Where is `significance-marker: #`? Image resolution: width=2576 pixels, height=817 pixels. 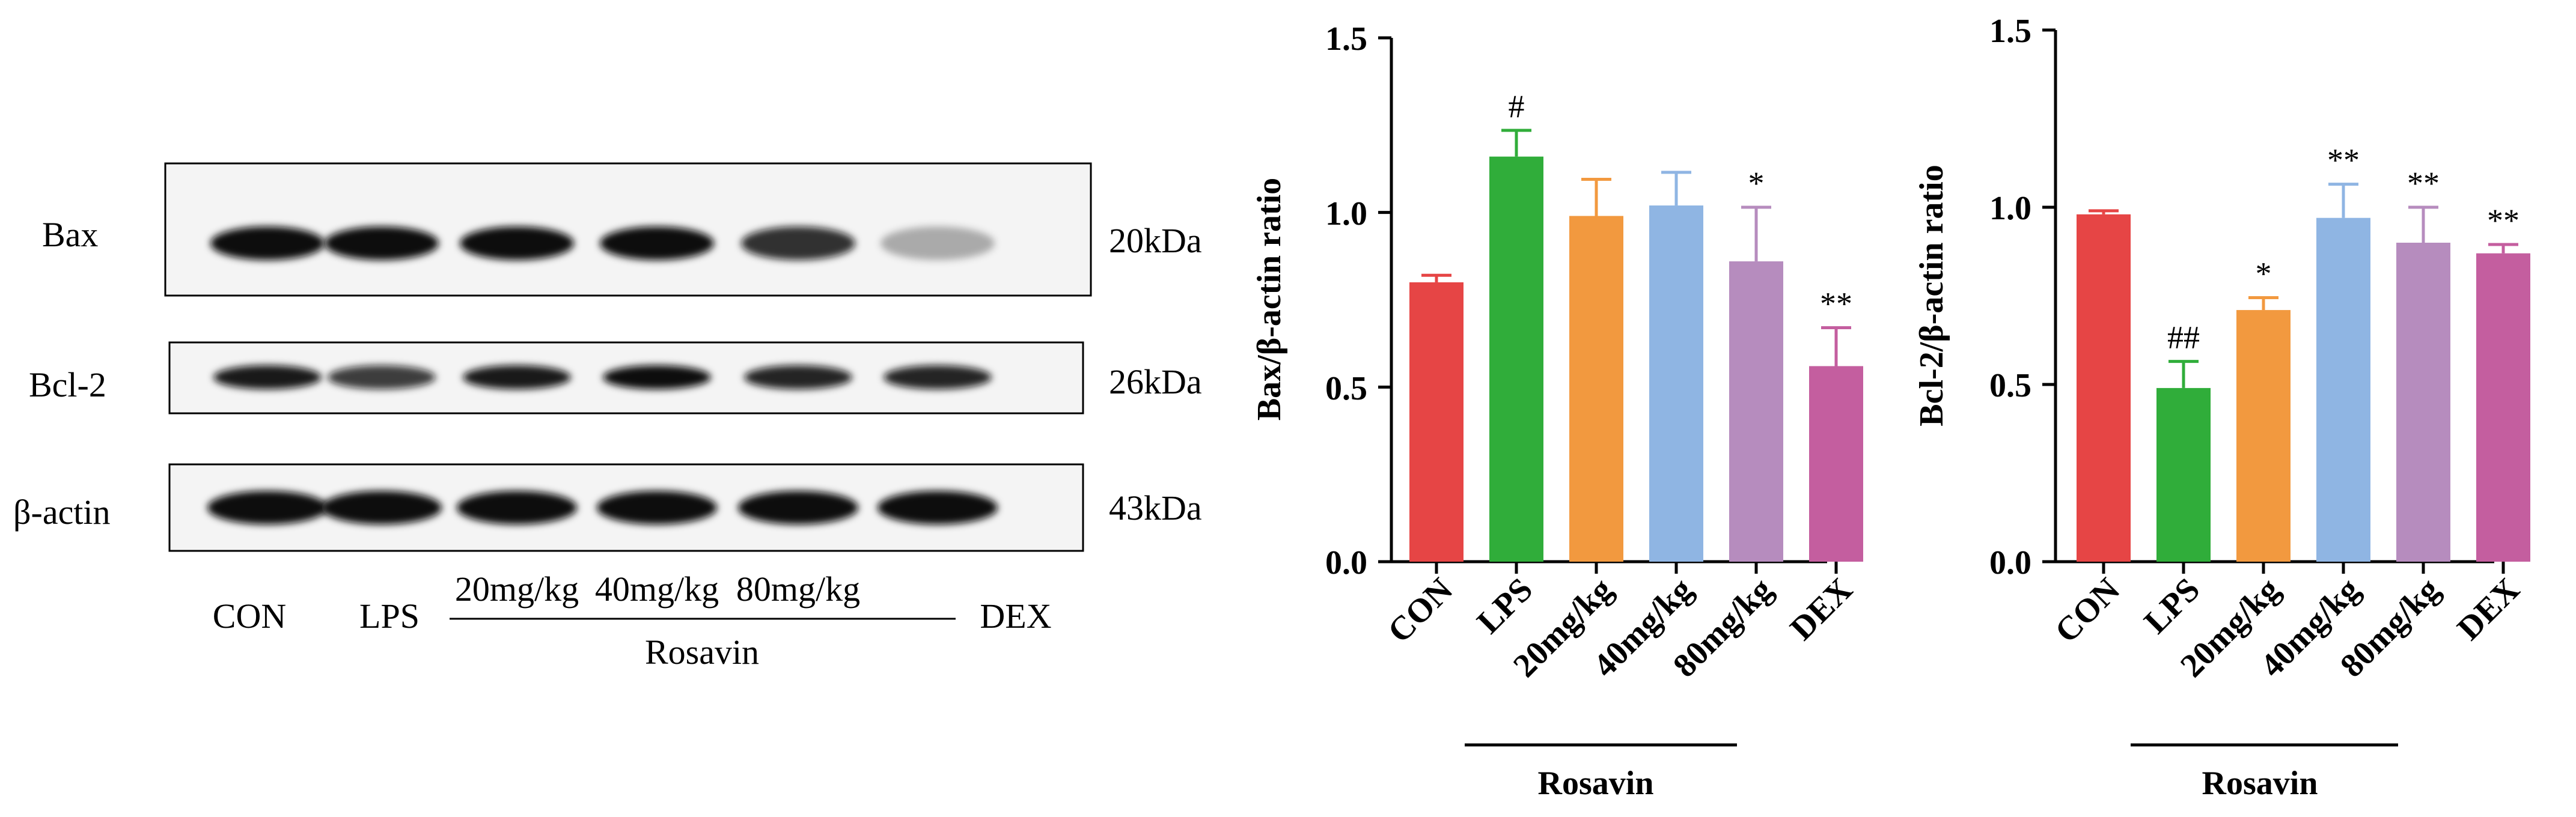
significance-marker: # is located at coordinates (1517, 106).